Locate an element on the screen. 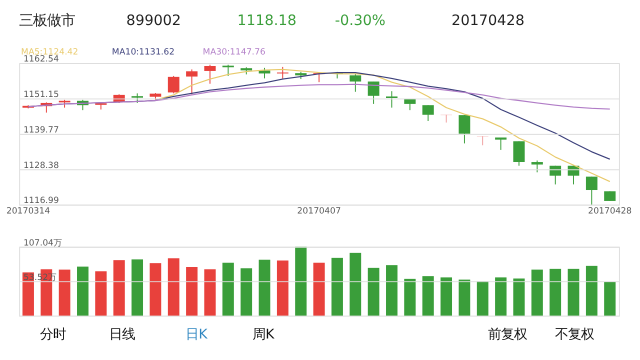 This screenshot has height=360, width=640. text: 1118.18 is located at coordinates (267, 20).